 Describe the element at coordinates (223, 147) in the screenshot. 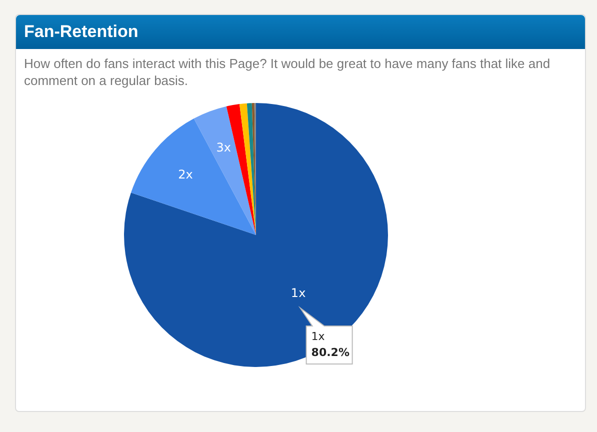

I see `slice-label: 3x` at that location.